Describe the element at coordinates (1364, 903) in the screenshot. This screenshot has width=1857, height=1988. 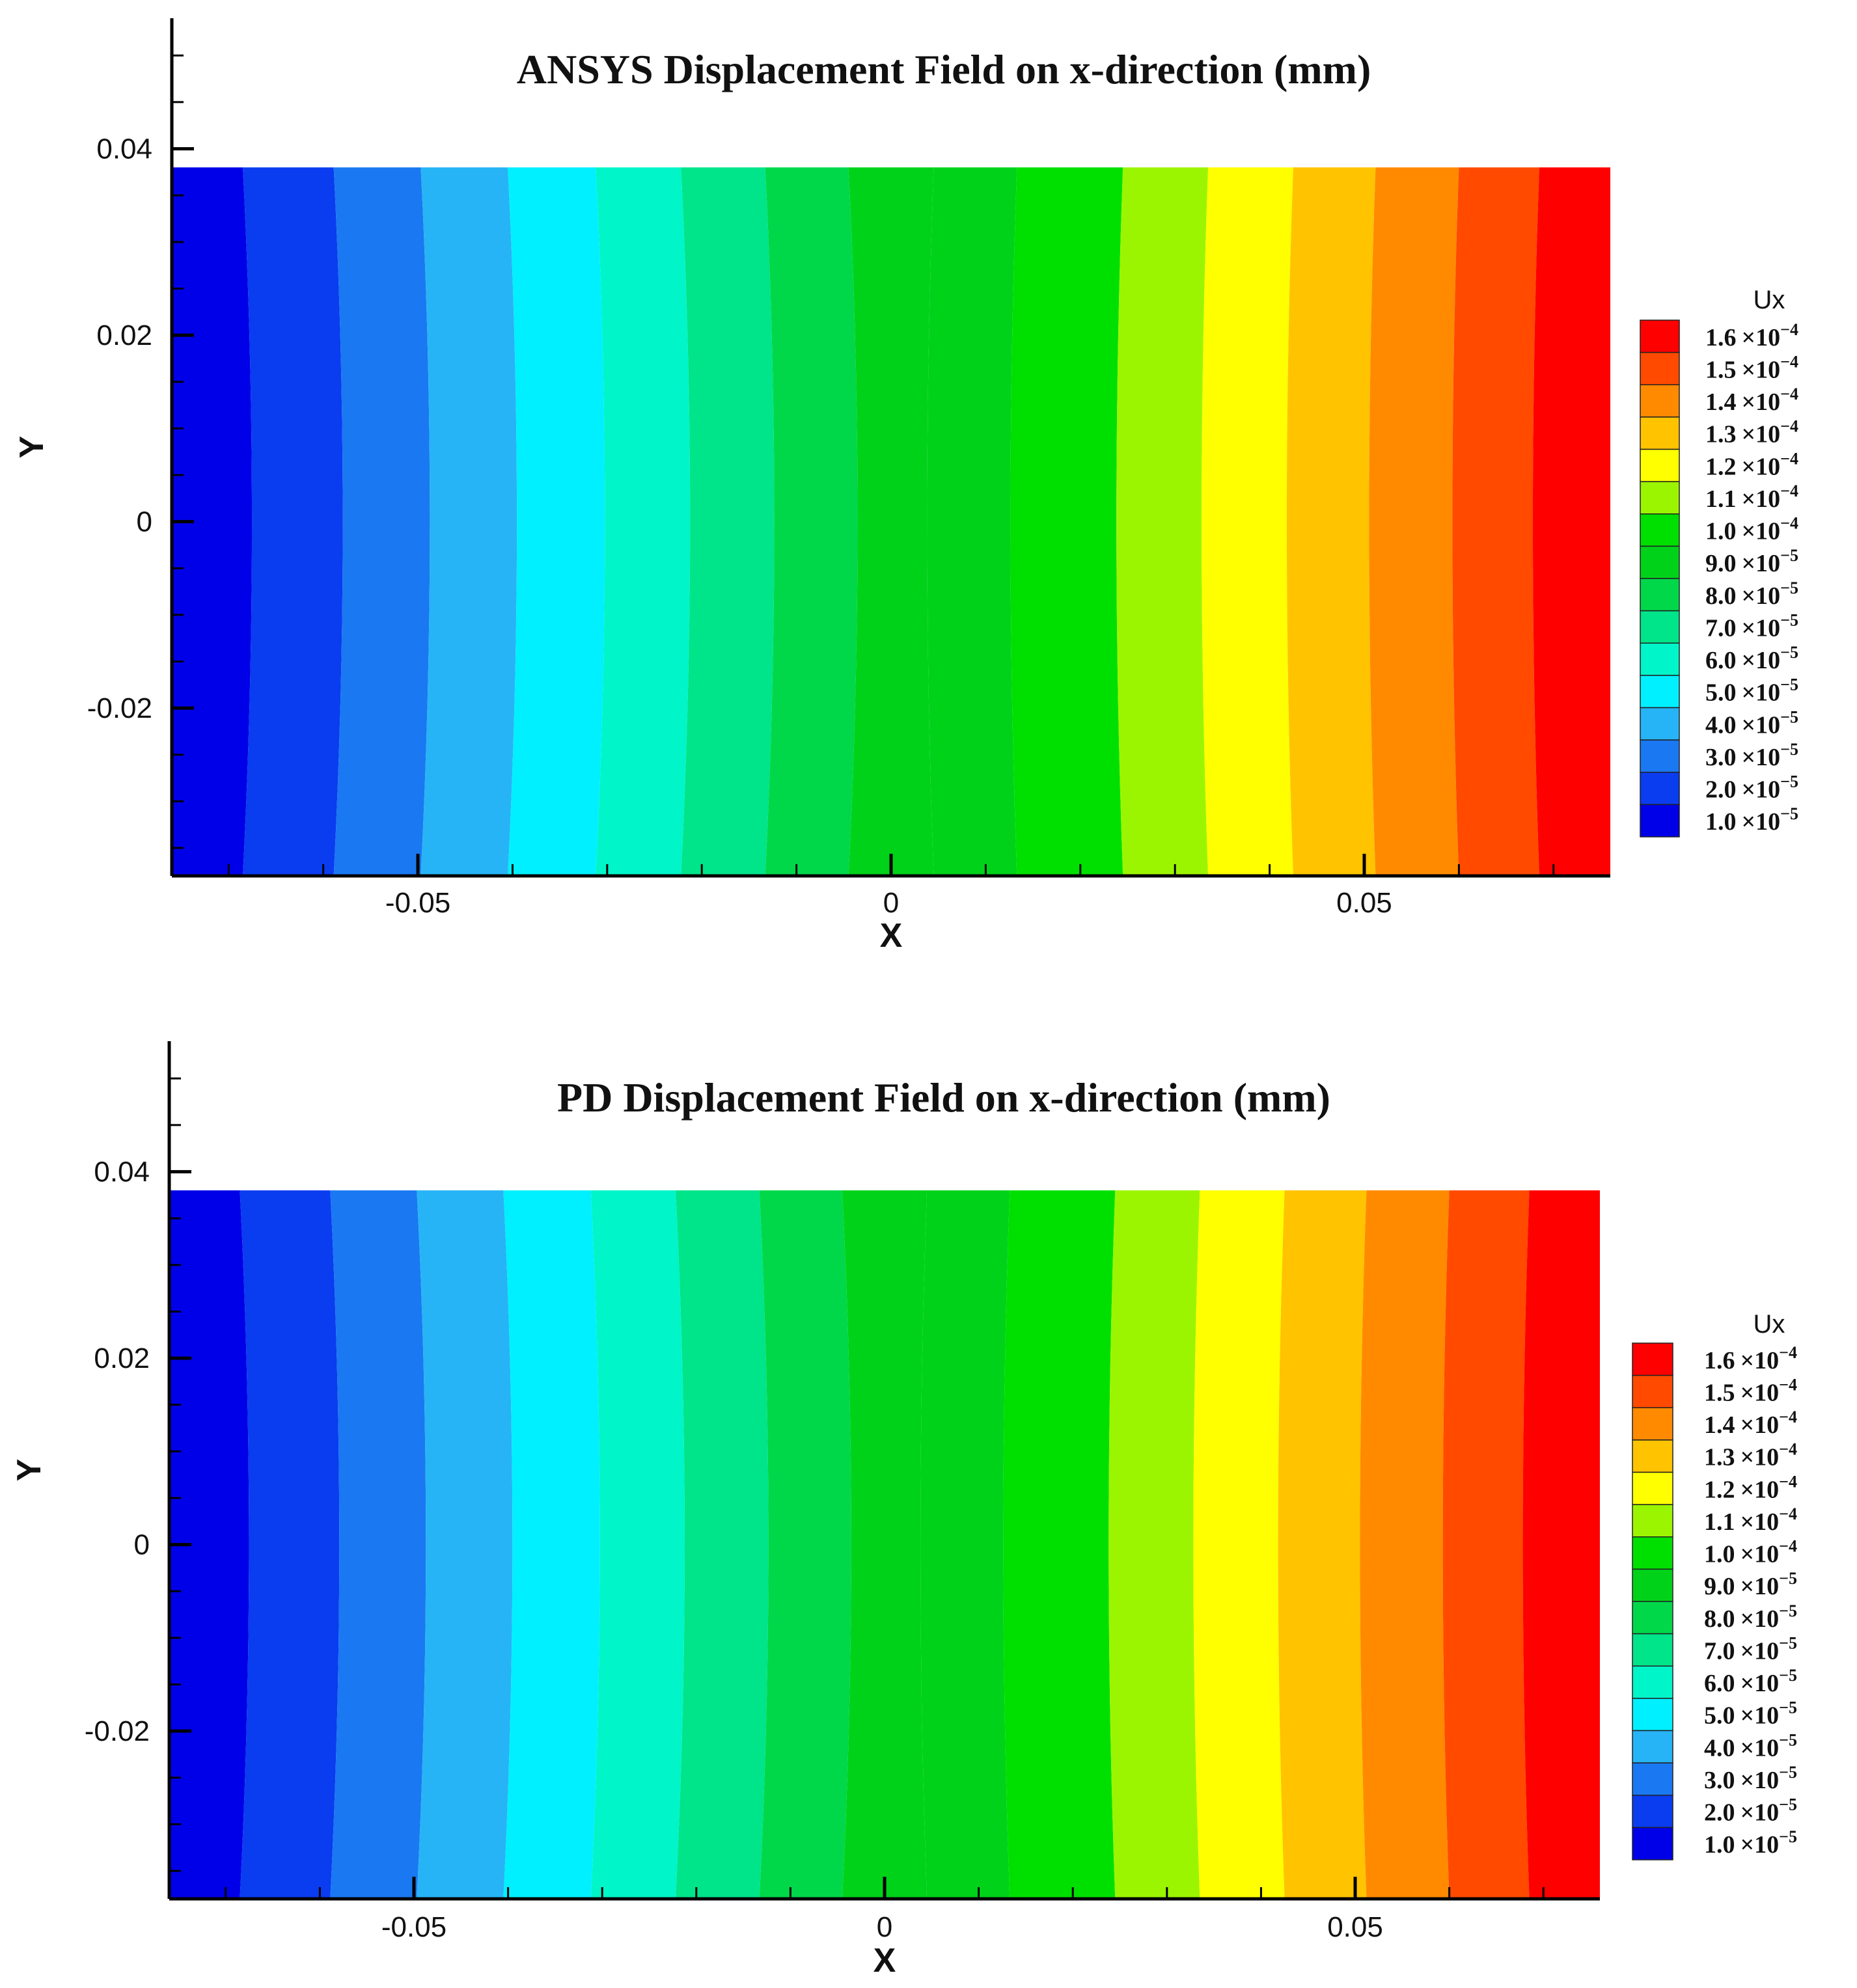
I see `x-tick-label: 0.05` at that location.